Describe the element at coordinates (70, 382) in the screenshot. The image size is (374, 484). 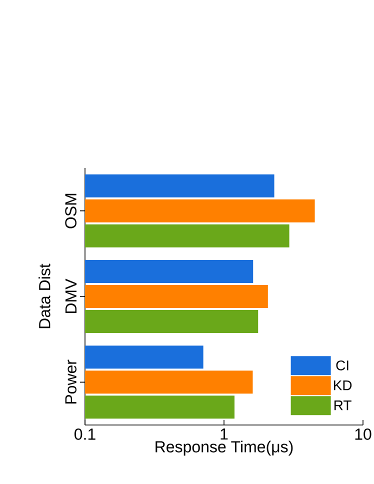
I see `y-tick-label: Power` at that location.